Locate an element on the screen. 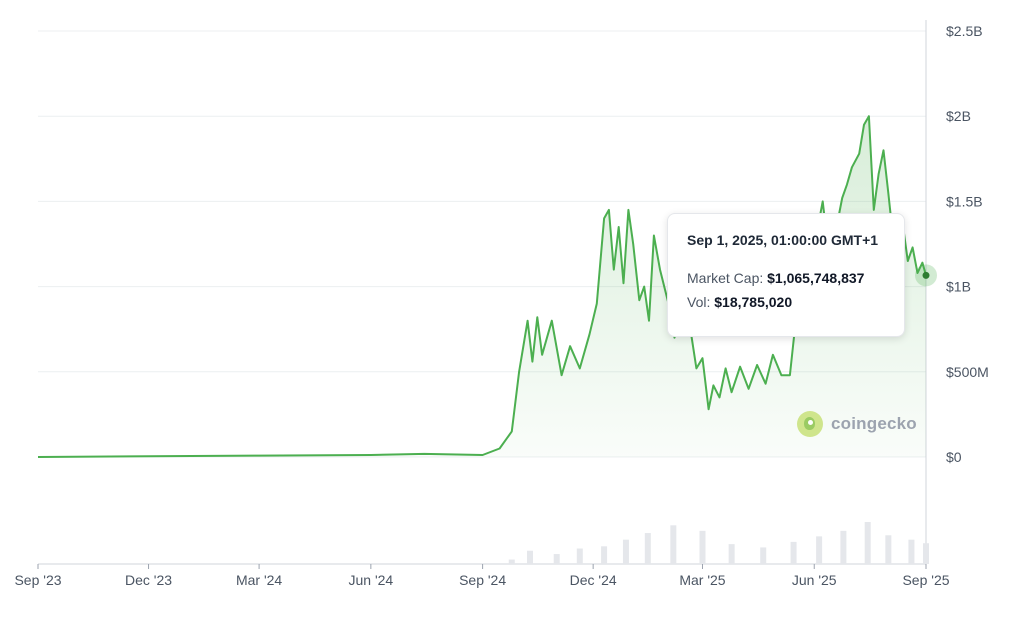  x-tick-label: Dec '24 is located at coordinates (593, 580).